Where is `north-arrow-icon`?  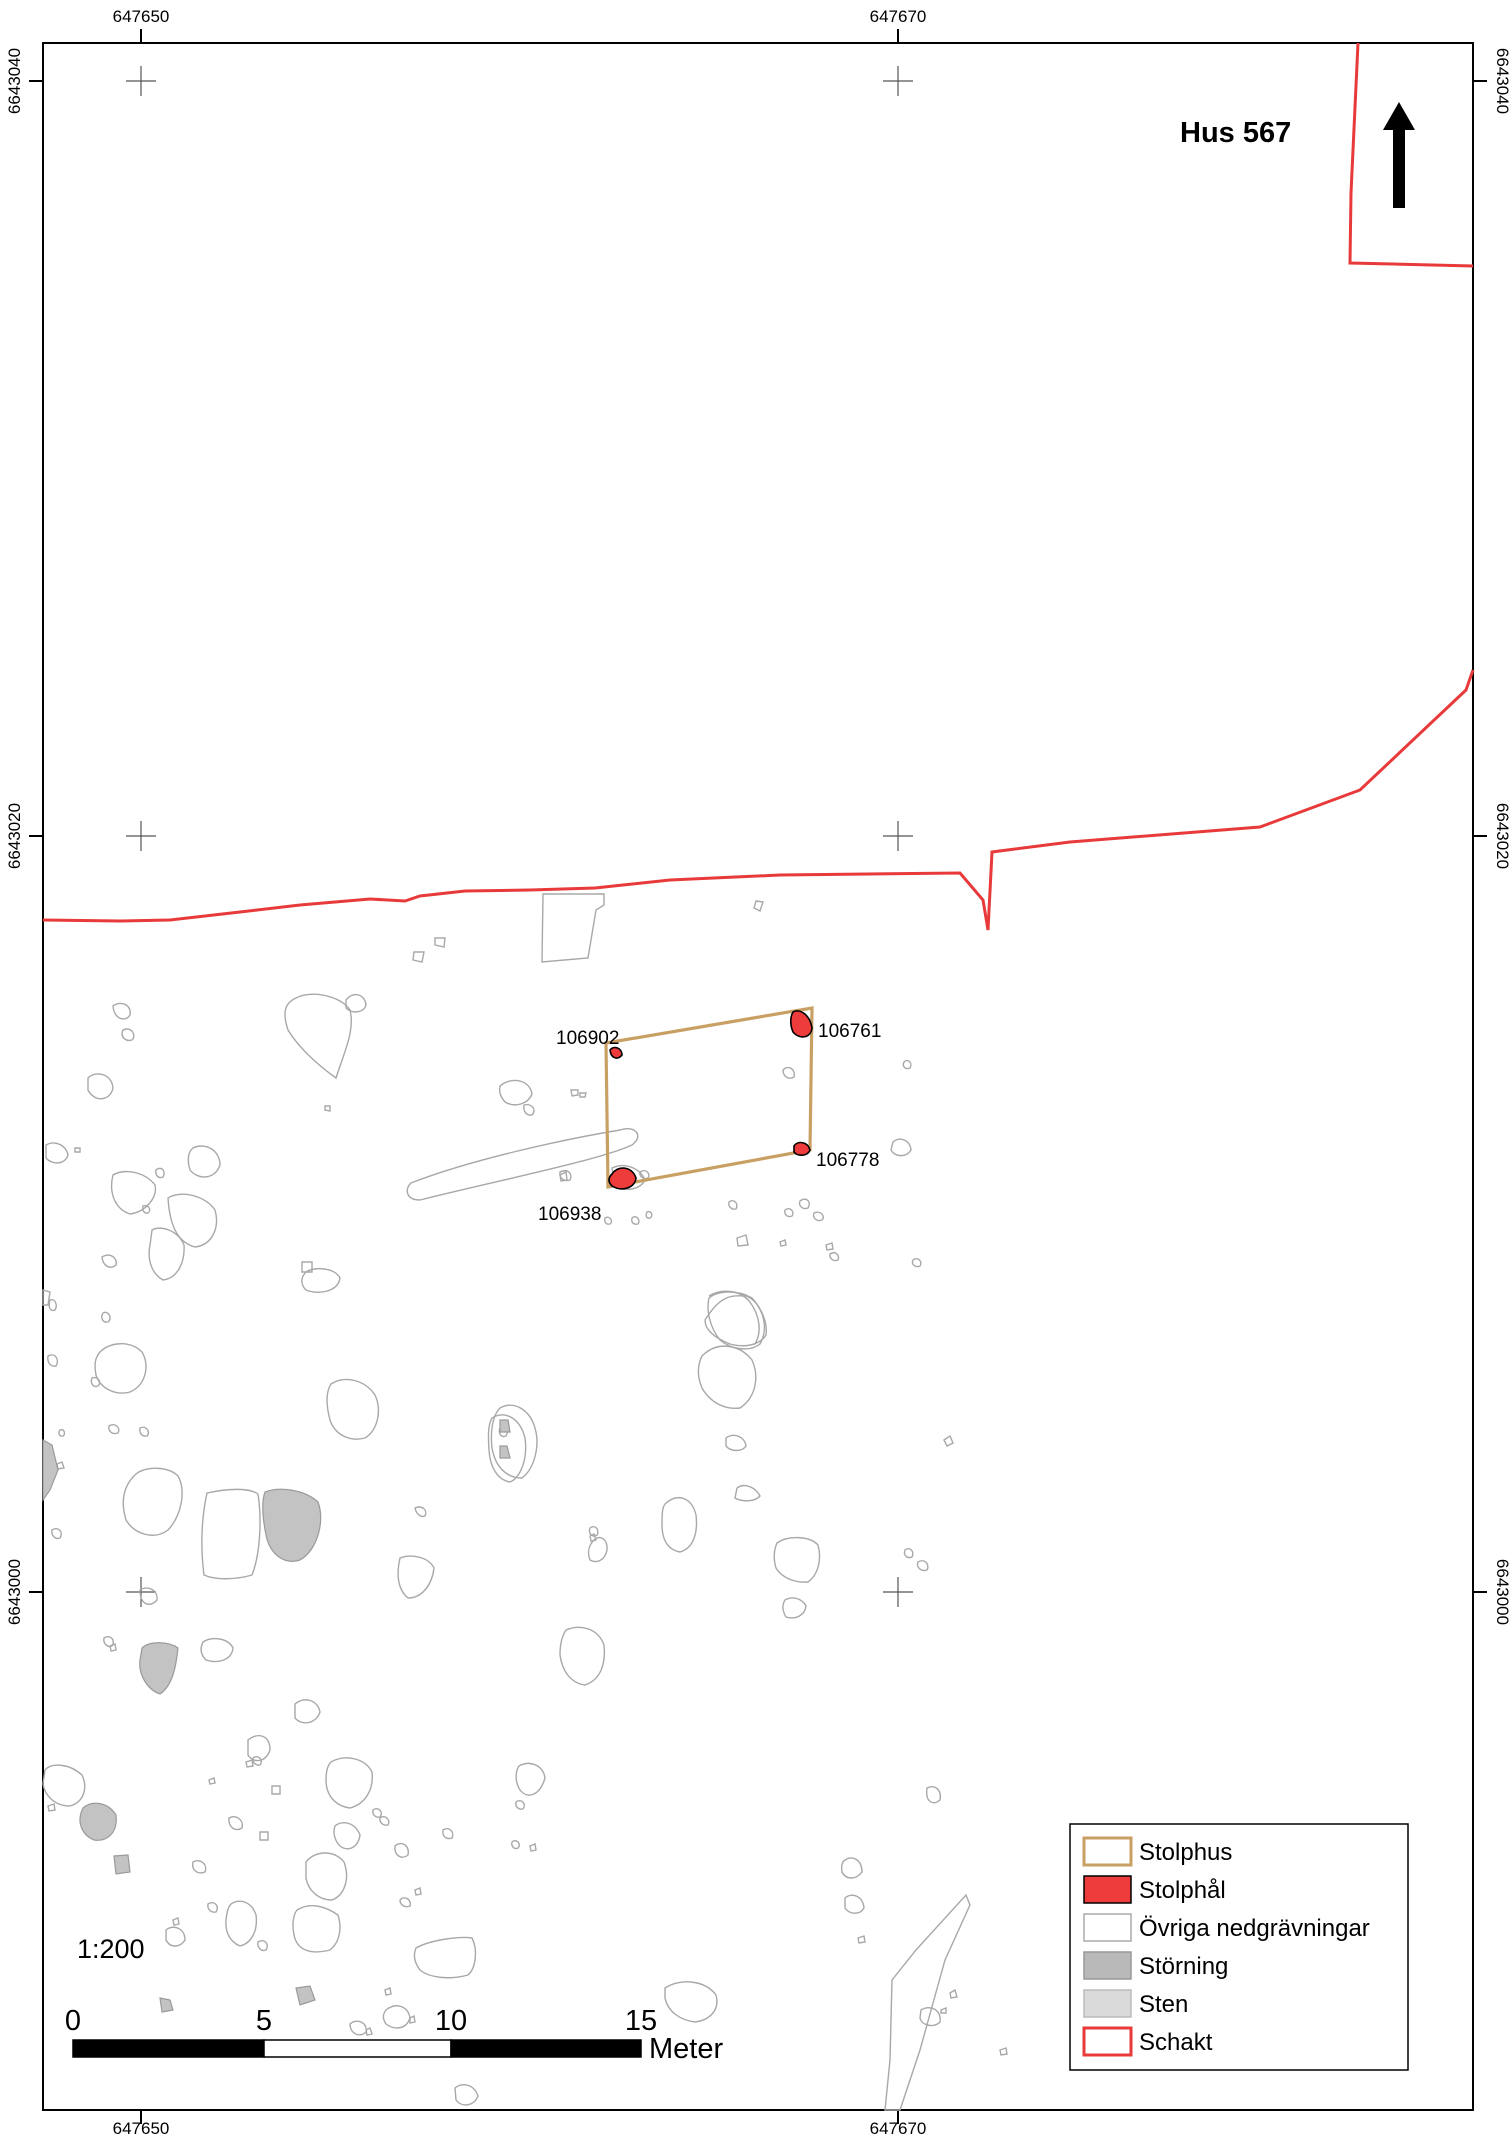 north-arrow-icon is located at coordinates (1399, 155).